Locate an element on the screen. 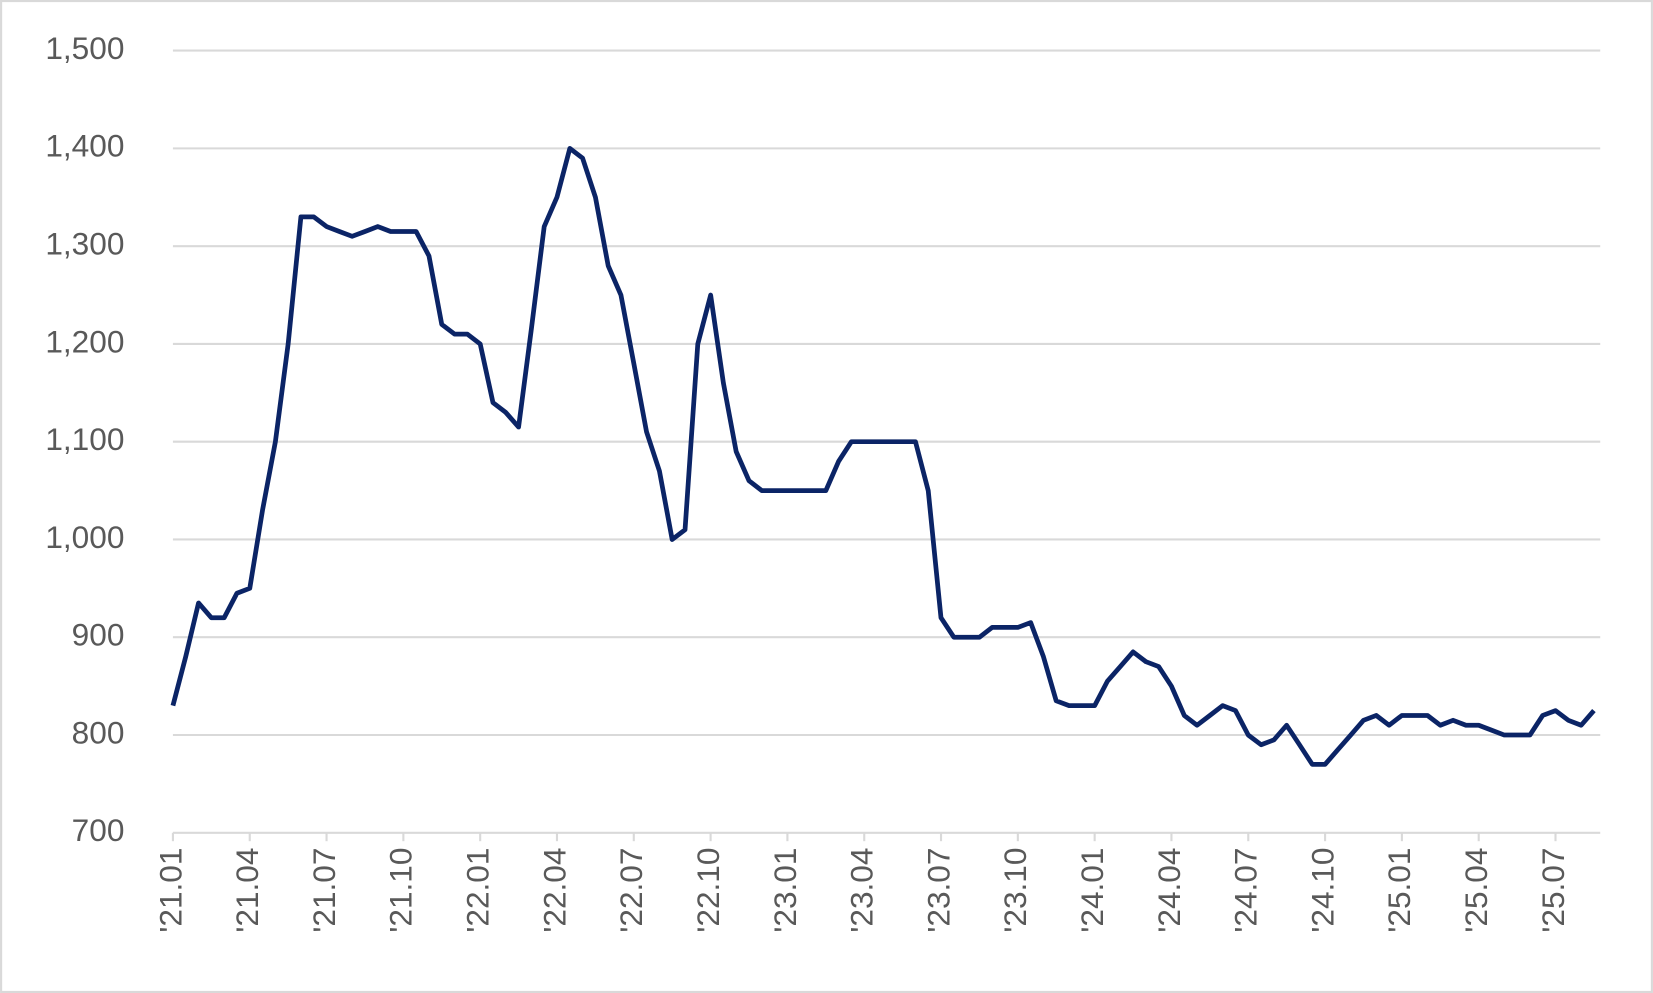 This screenshot has height=993, width=1653. x-tick-label: '22.07 is located at coordinates (631, 890).